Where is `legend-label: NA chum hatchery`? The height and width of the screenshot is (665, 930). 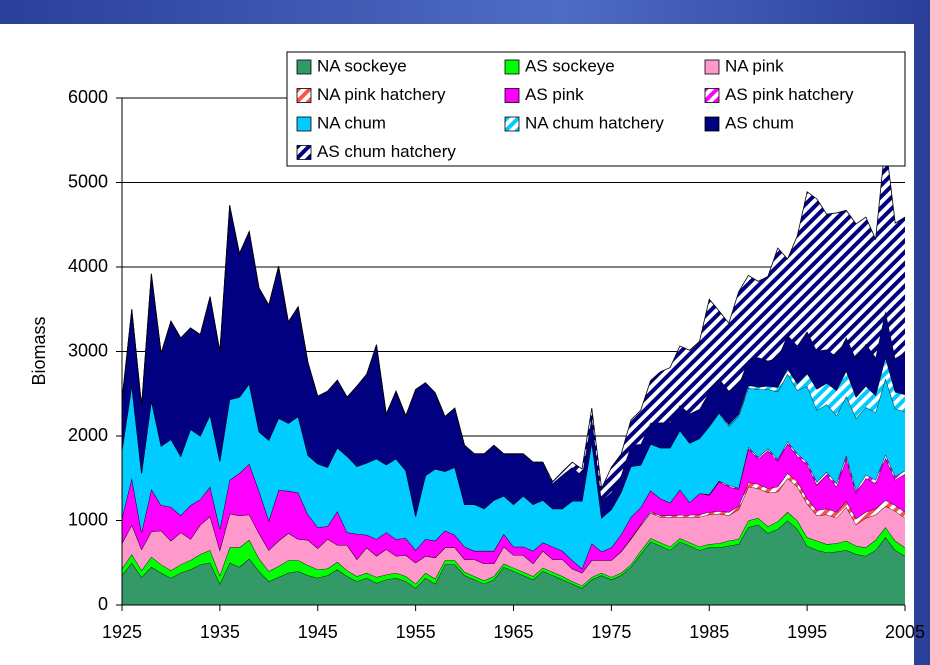
legend-label: NA chum hatchery is located at coordinates (594, 122).